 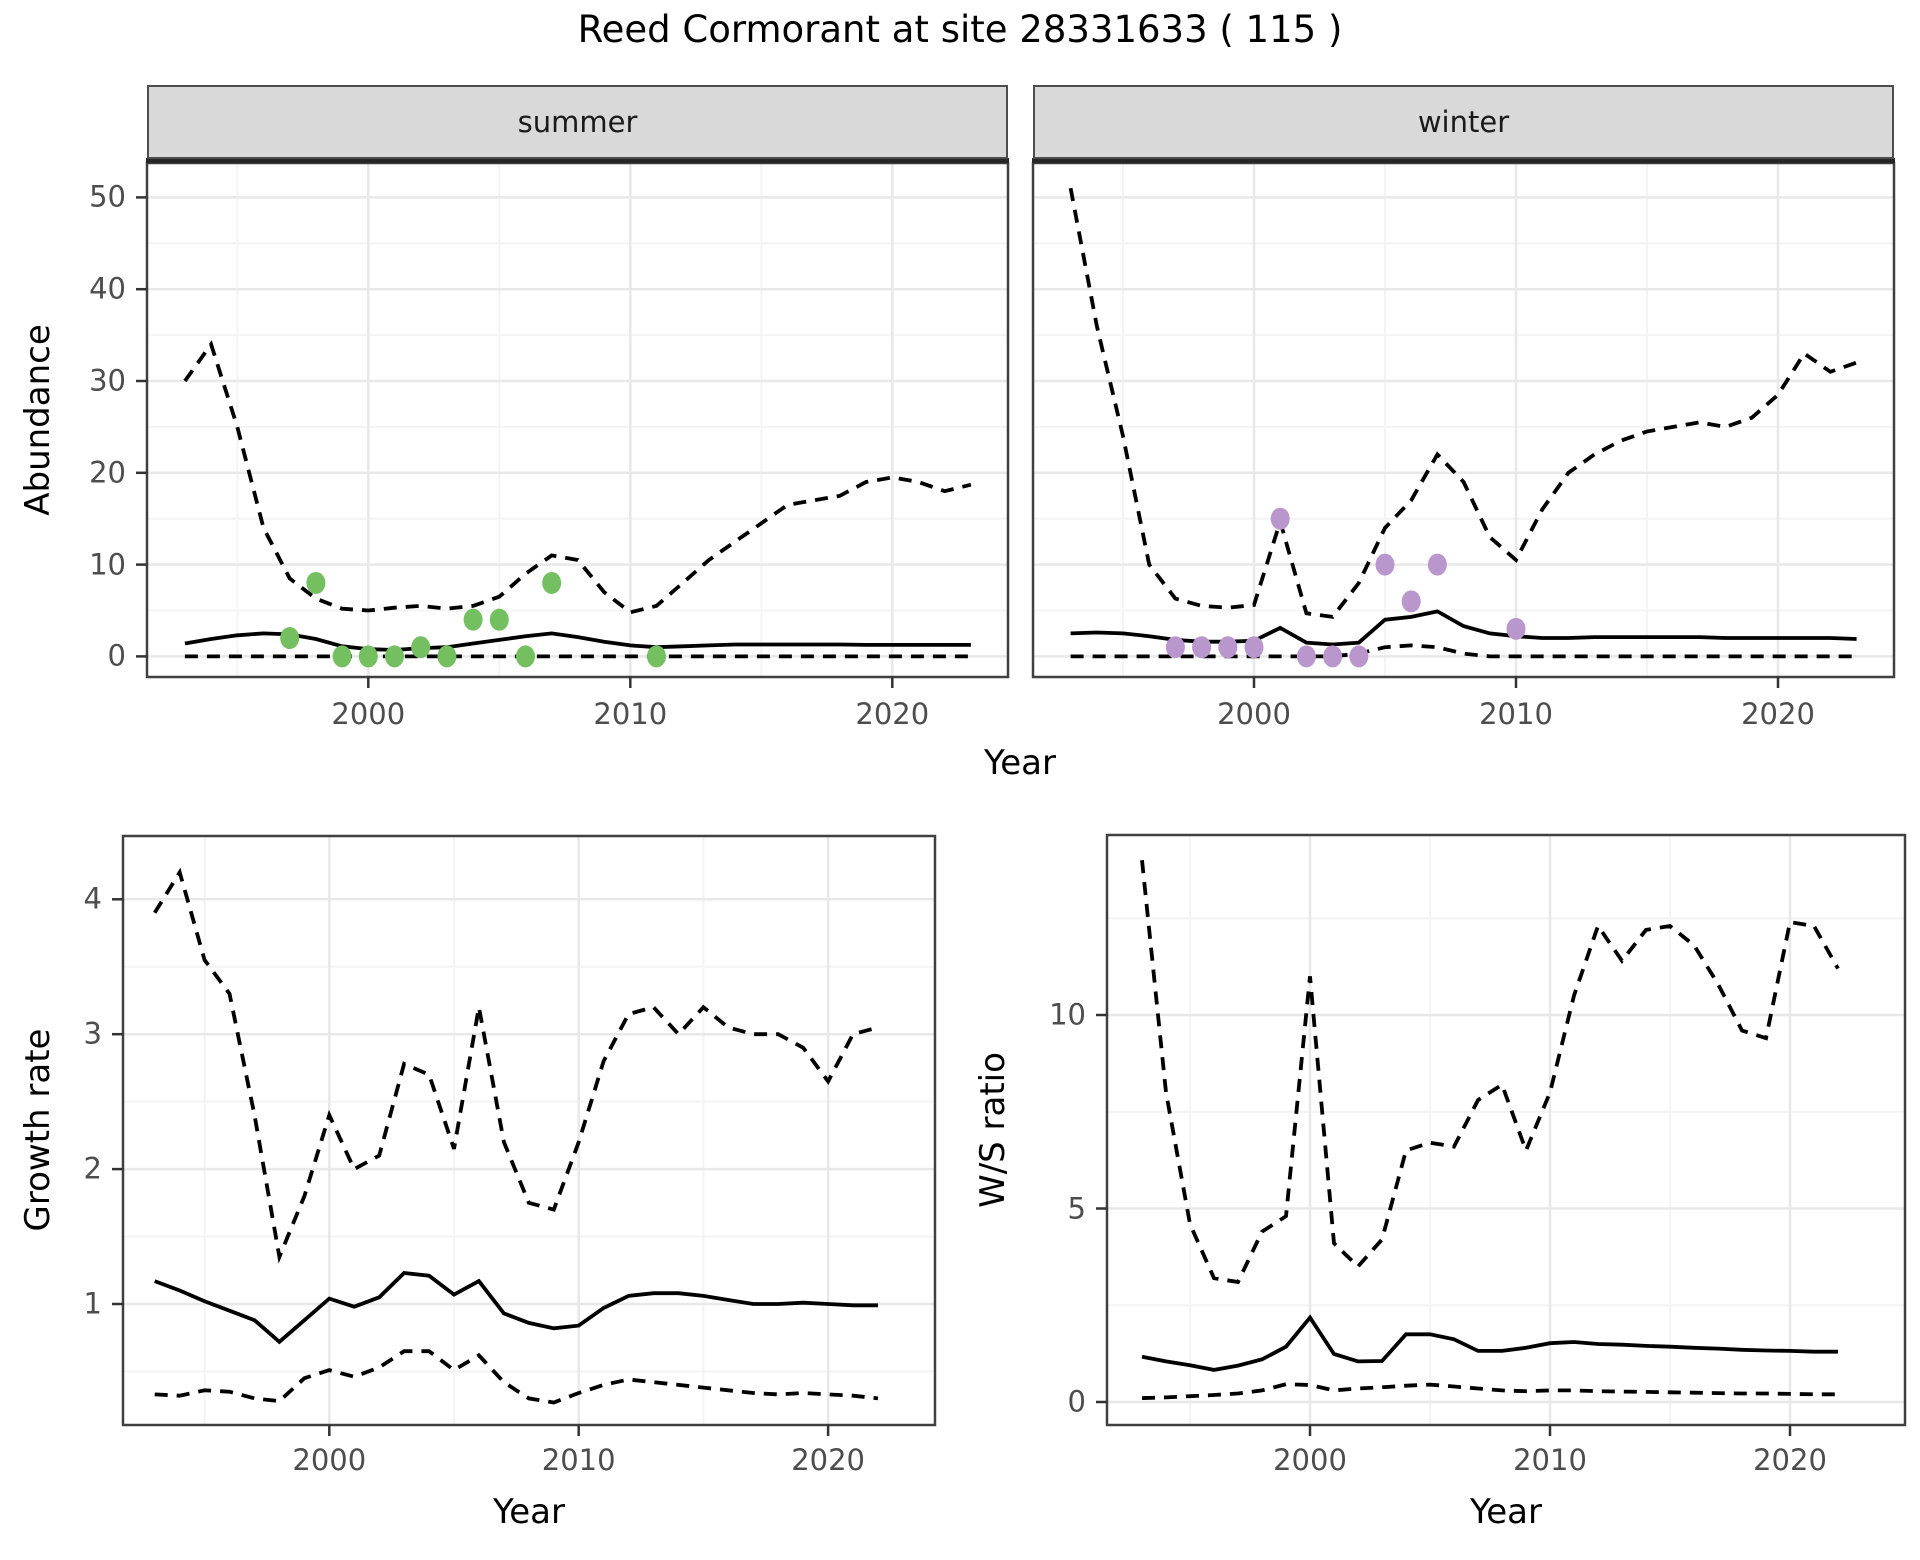 I want to click on facet-strip-winter, so click(x=1463, y=122).